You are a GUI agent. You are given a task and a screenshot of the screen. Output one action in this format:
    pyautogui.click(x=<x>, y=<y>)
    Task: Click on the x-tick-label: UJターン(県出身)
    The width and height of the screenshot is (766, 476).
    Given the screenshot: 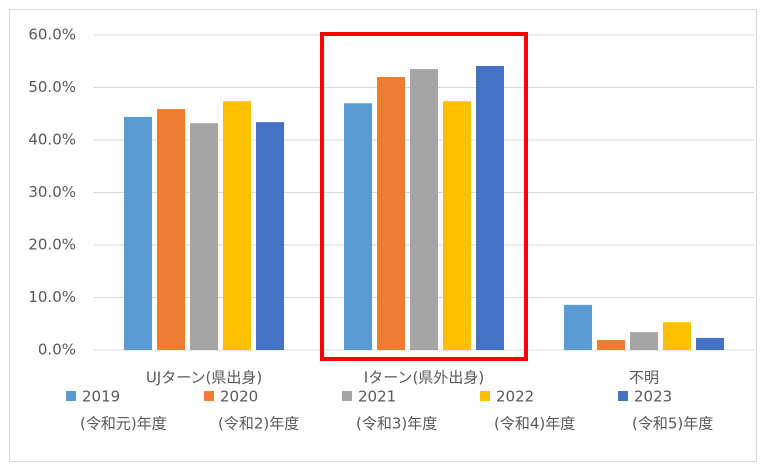 What is the action you would take?
    pyautogui.click(x=204, y=378)
    